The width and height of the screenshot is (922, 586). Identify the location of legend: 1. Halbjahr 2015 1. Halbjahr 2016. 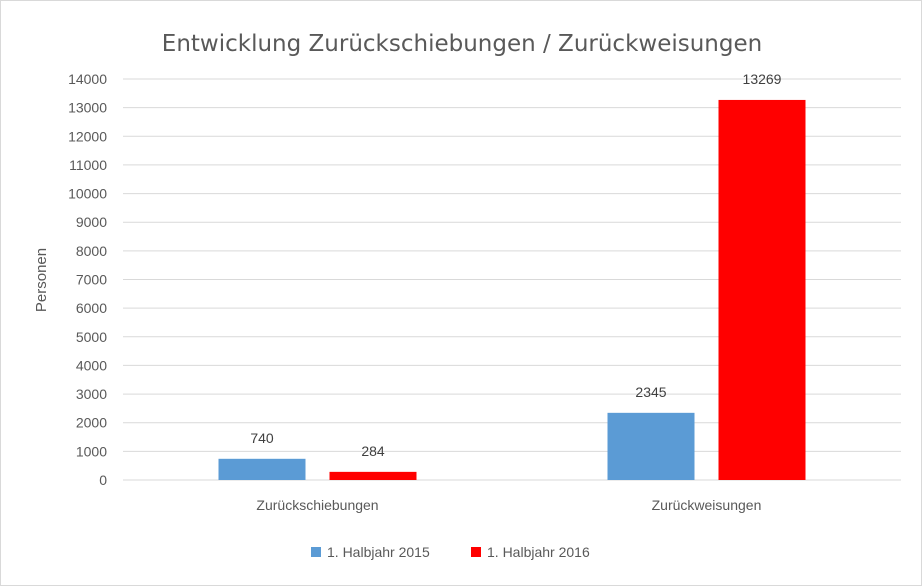
(450, 552).